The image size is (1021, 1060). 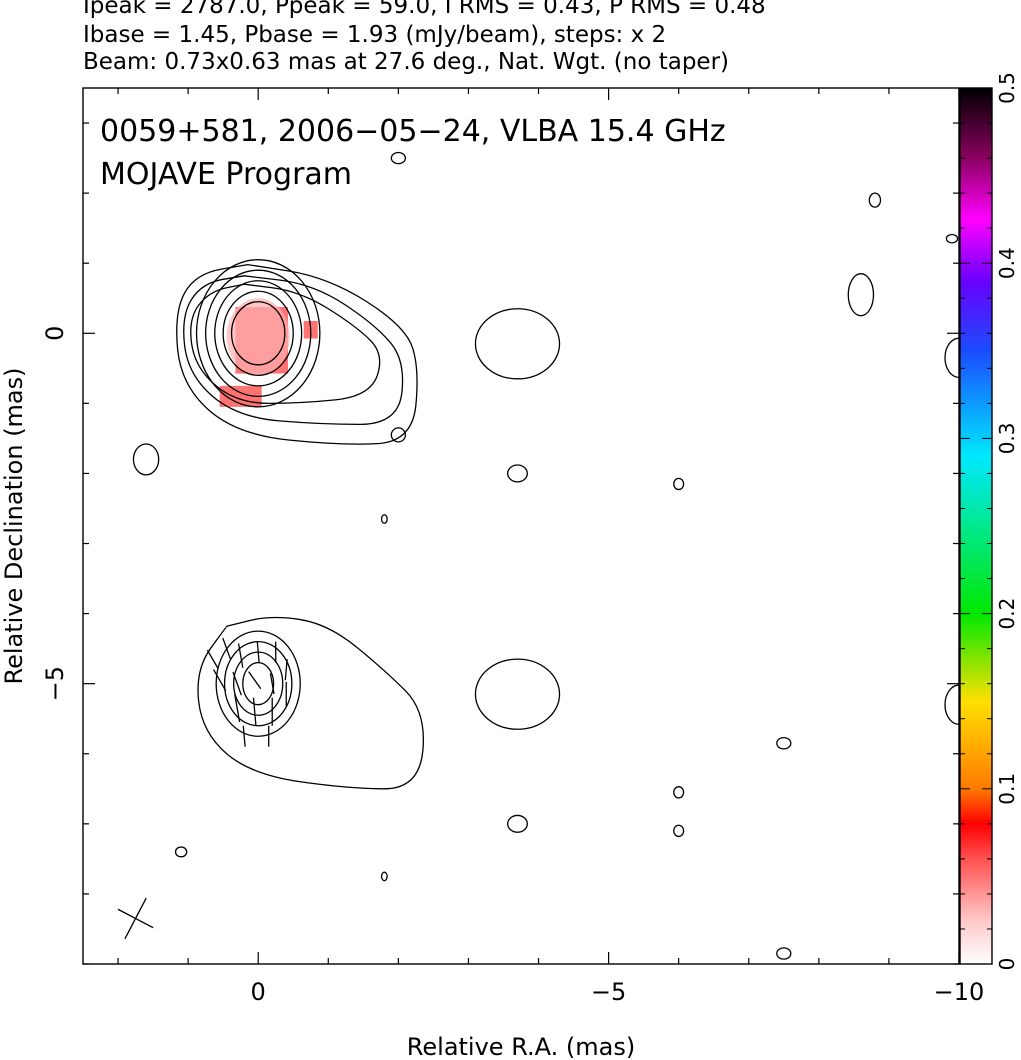 I want to click on chart-subtitle: MOJAVE Program, so click(x=226, y=174).